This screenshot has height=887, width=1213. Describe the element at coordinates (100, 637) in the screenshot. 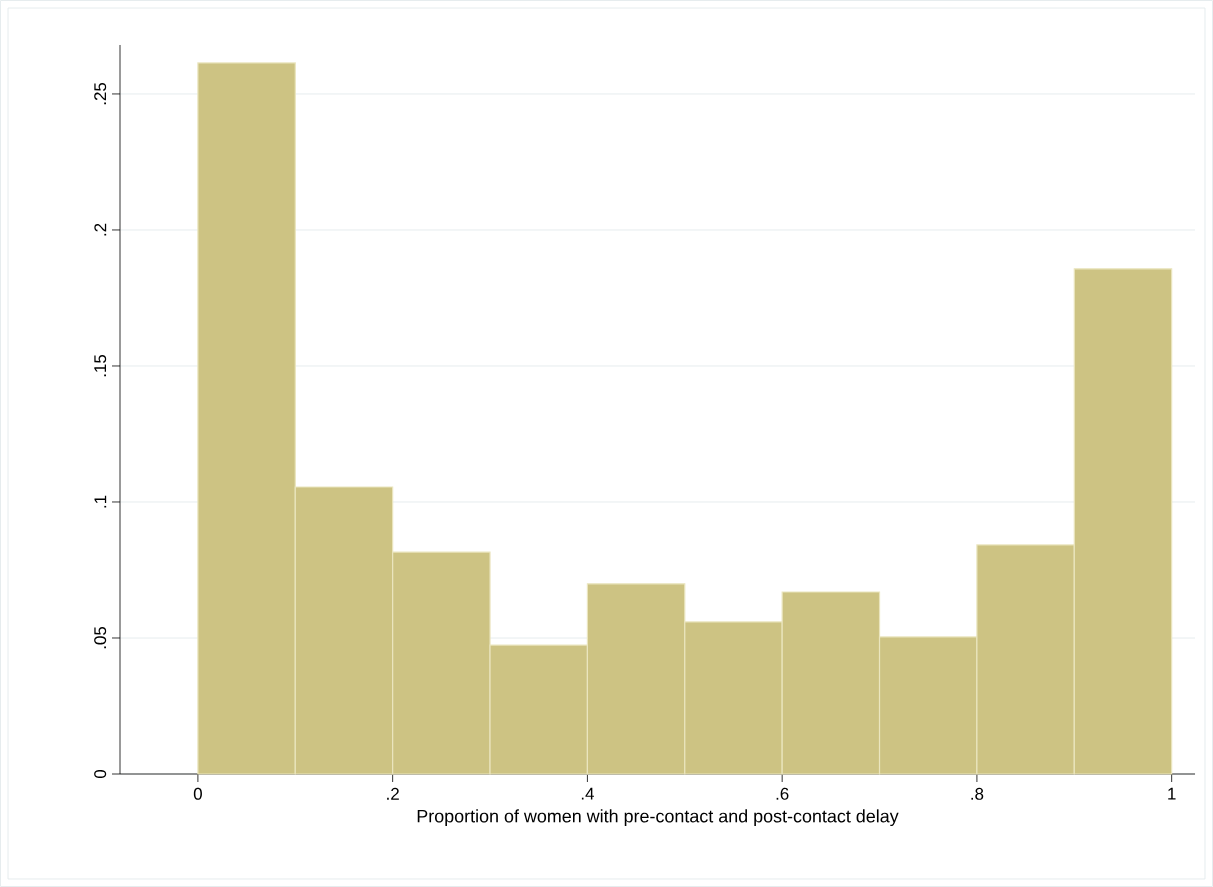

I see `y-tick-label: .05` at that location.